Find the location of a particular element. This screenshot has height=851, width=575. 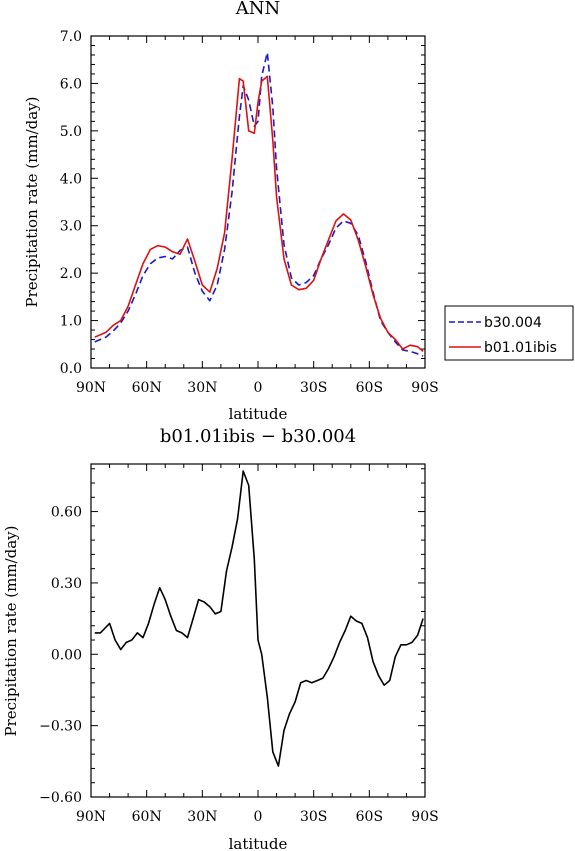

bottom-y-tick-label: 0.00 is located at coordinates (66, 655).